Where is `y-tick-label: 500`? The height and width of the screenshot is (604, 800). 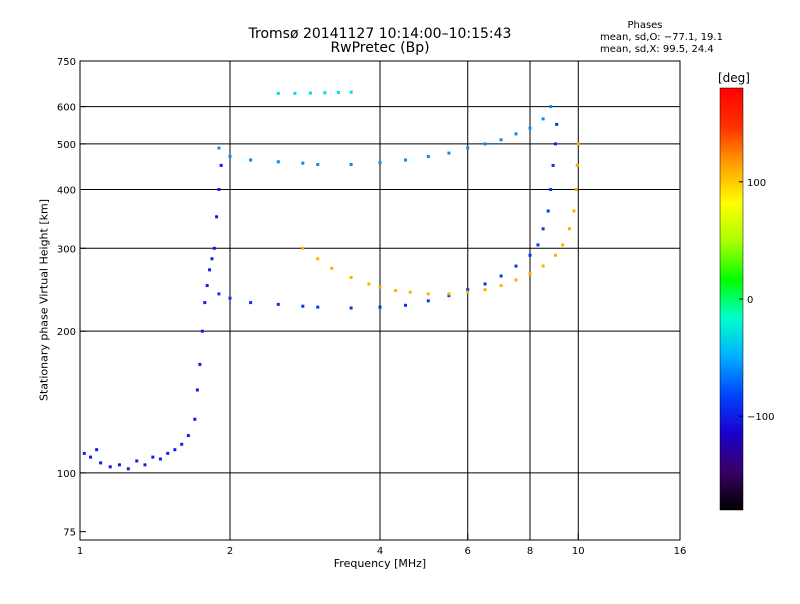 y-tick-label: 500 is located at coordinates (66, 145).